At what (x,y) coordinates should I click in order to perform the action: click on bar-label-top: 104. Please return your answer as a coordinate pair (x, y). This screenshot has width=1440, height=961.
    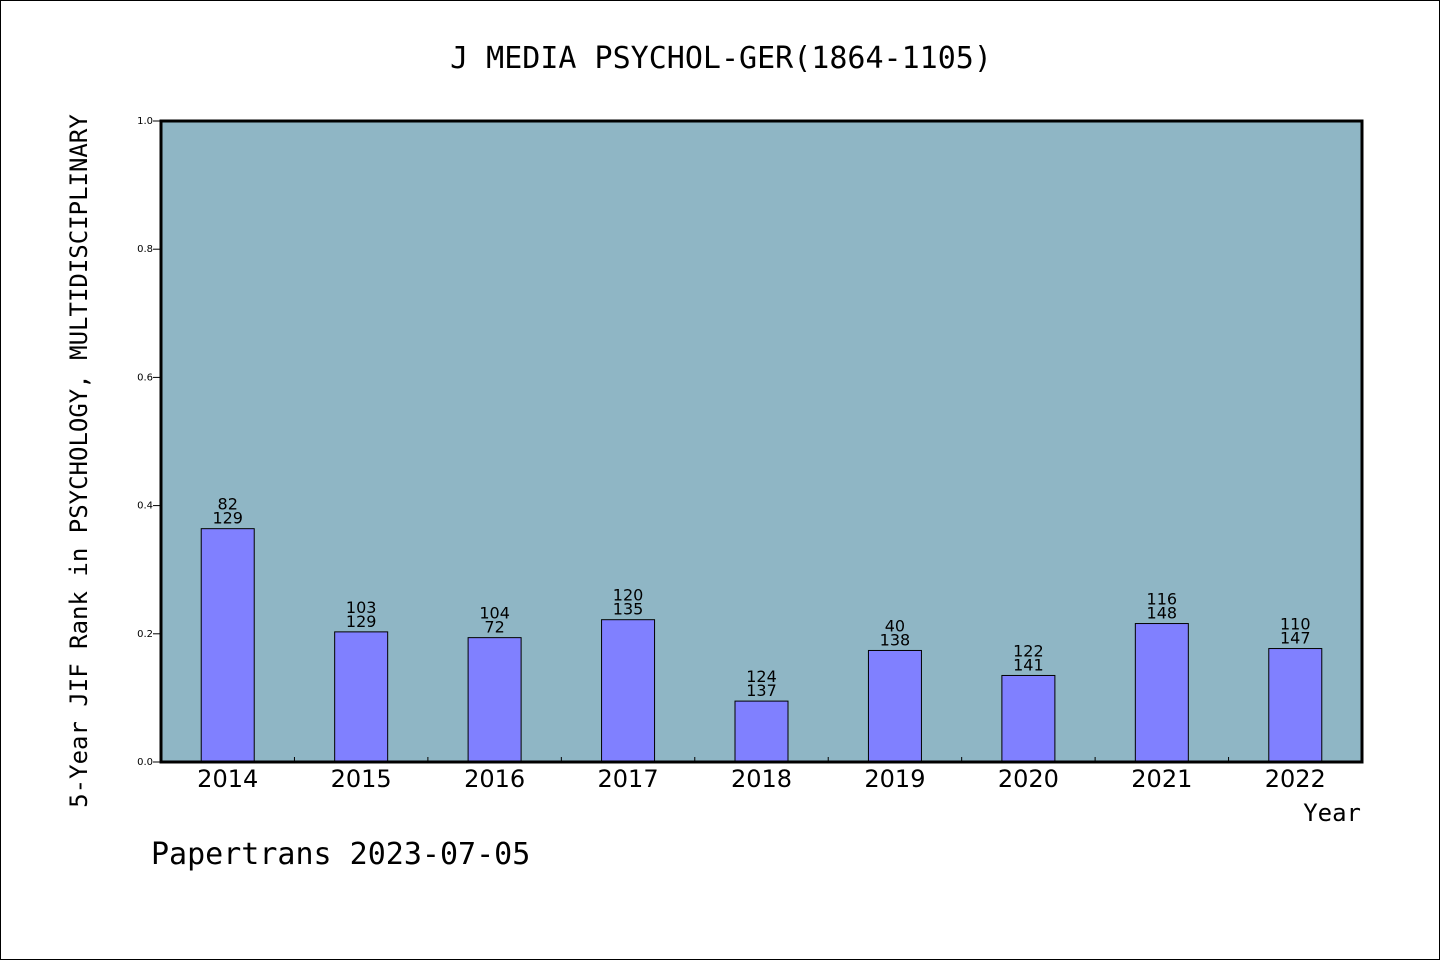
    Looking at the image, I should click on (494, 613).